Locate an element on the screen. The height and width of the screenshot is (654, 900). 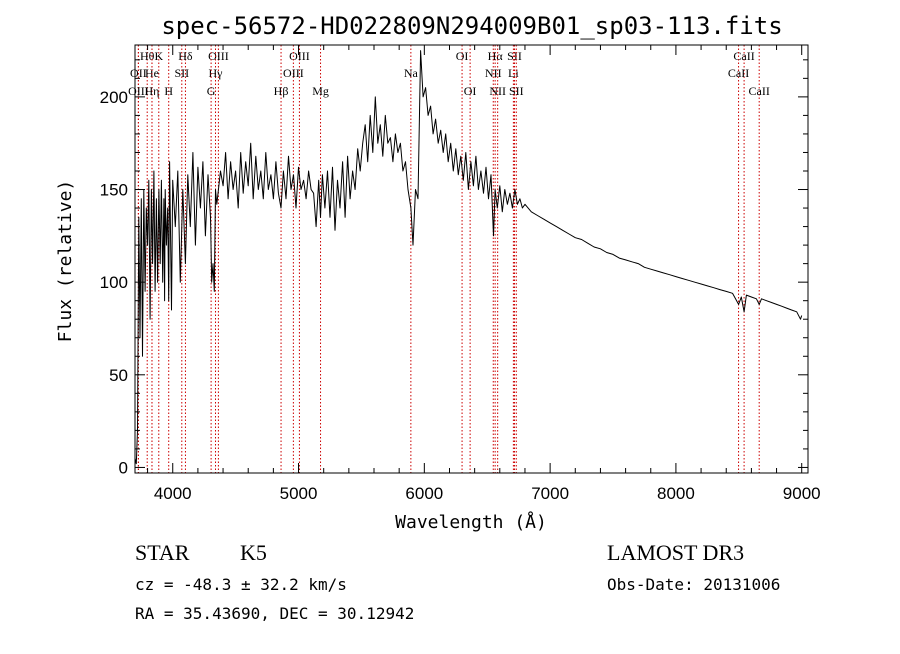
line-label-16: Na is located at coordinates (411, 73).